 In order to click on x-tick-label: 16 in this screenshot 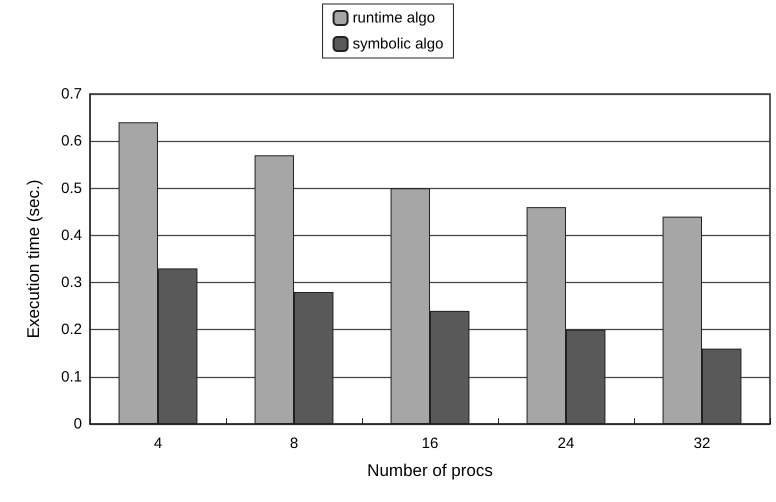, I will do `click(430, 443)`.